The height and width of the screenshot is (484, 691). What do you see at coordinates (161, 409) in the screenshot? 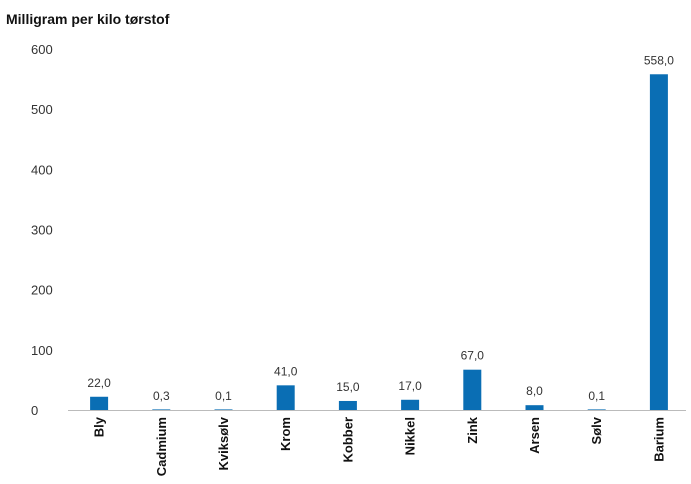
I see `bar-cadmium` at bounding box center [161, 409].